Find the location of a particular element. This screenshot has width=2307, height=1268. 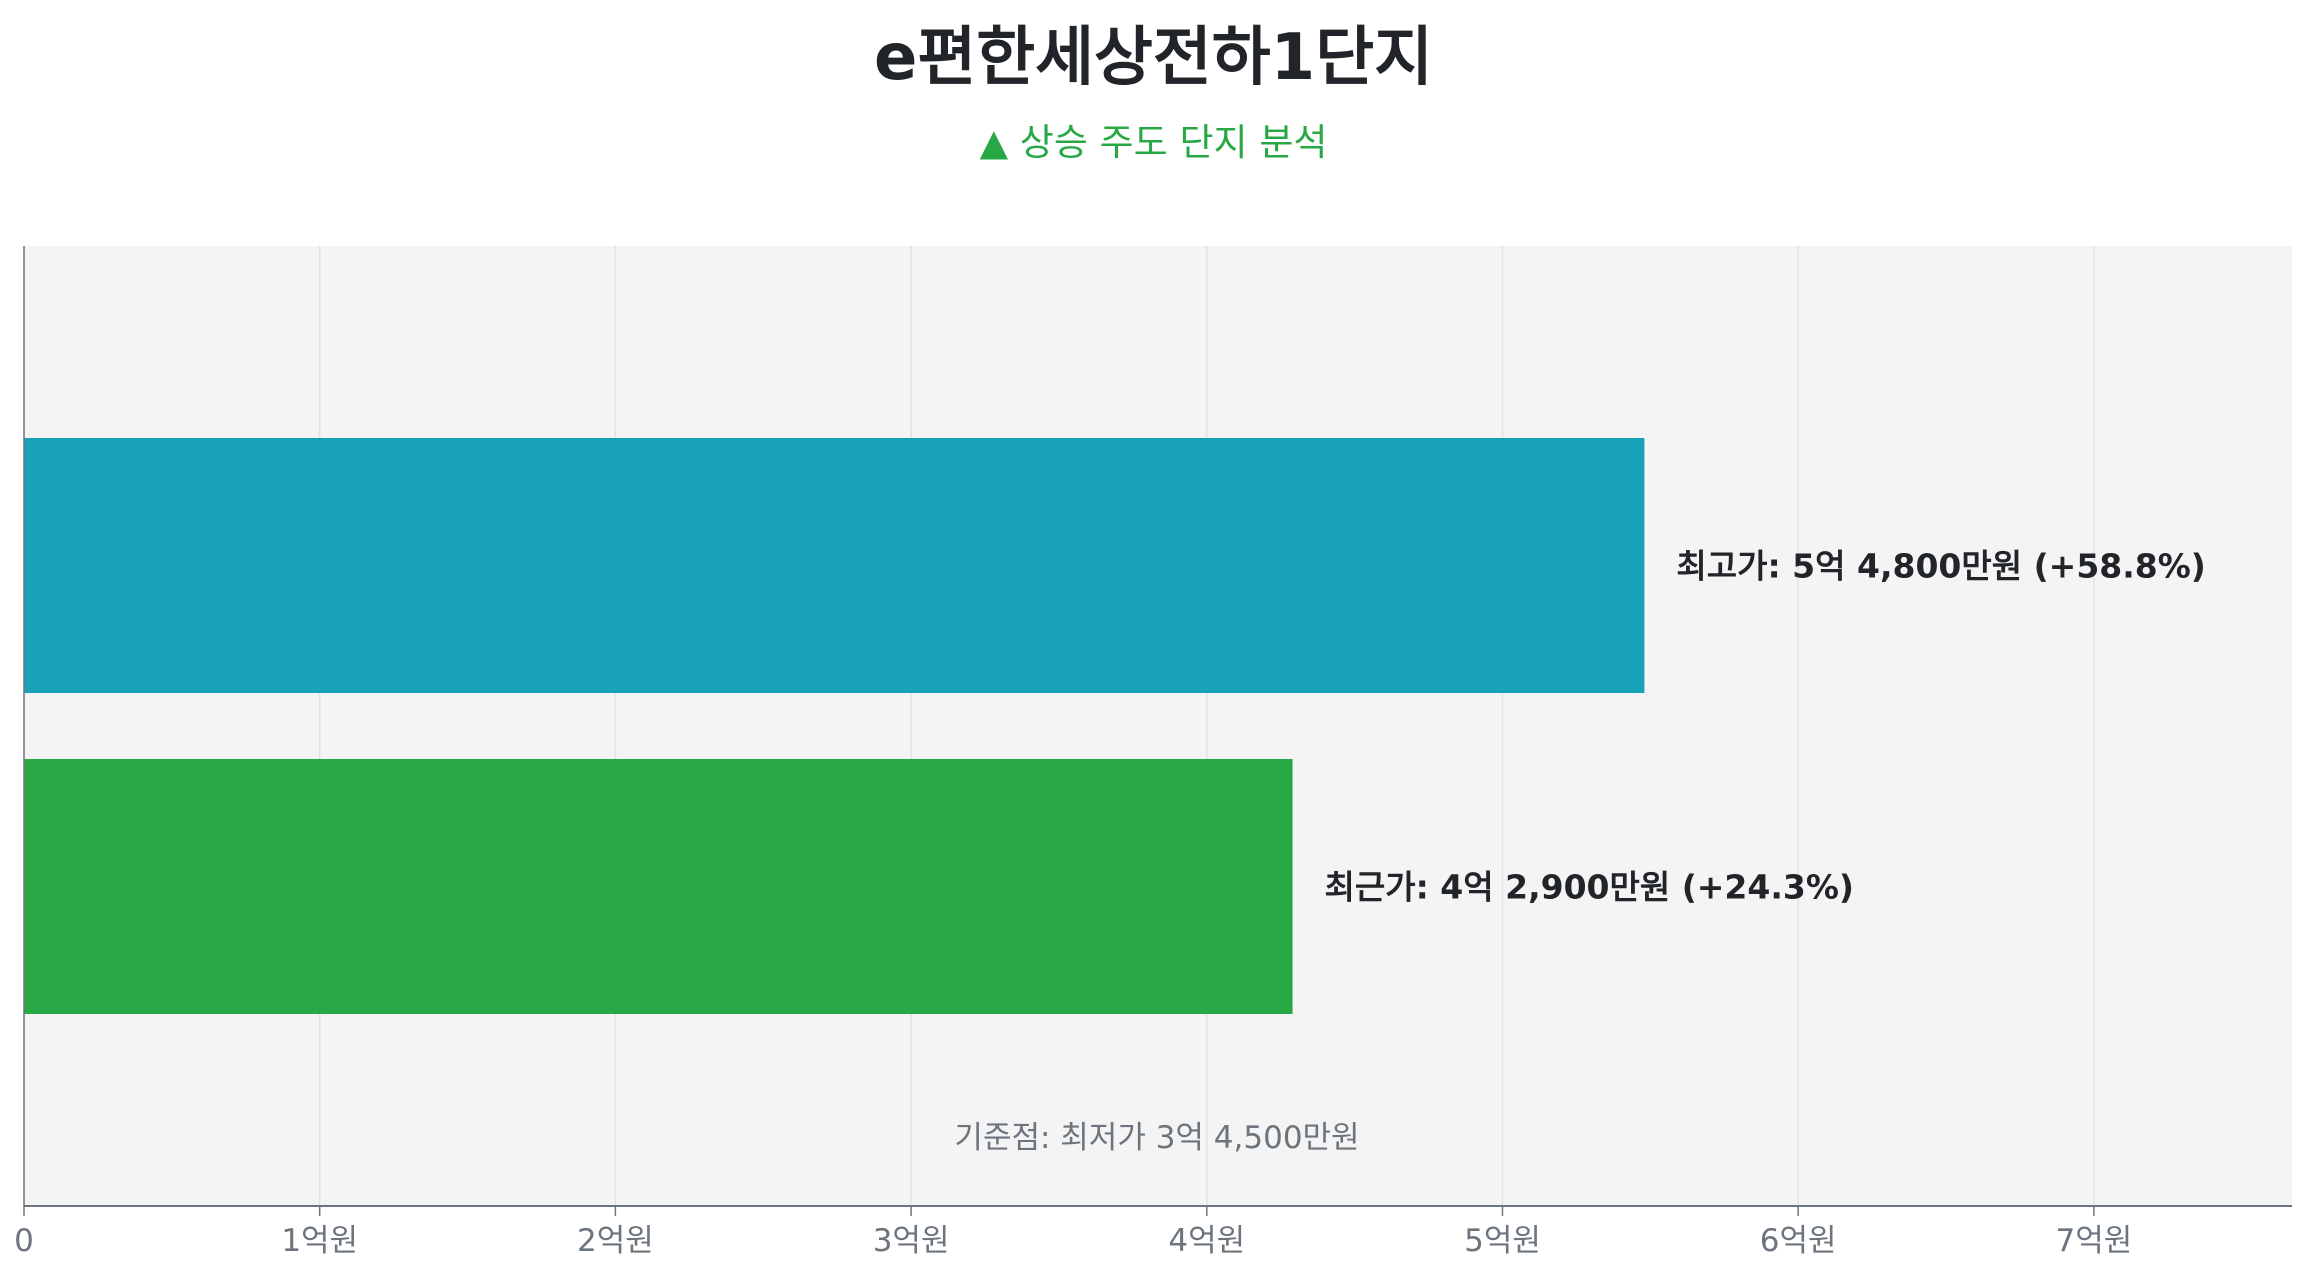

x-tick-label: 7억원 is located at coordinates (2093, 1241).